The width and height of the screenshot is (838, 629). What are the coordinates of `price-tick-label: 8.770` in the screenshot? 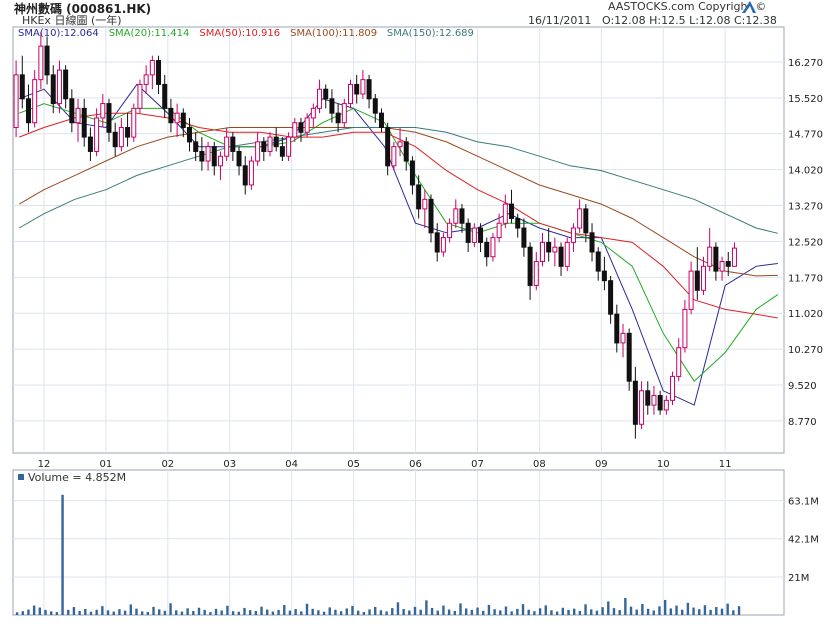 It's located at (802, 422).